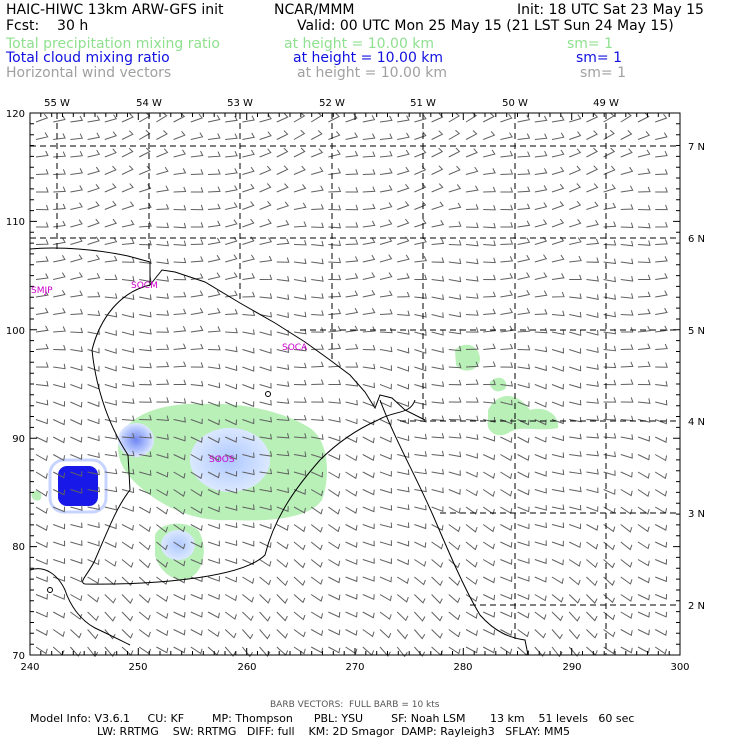 This screenshot has height=740, width=740. Describe the element at coordinates (696, 422) in the screenshot. I see `lat-label-4n: 4 N` at that location.